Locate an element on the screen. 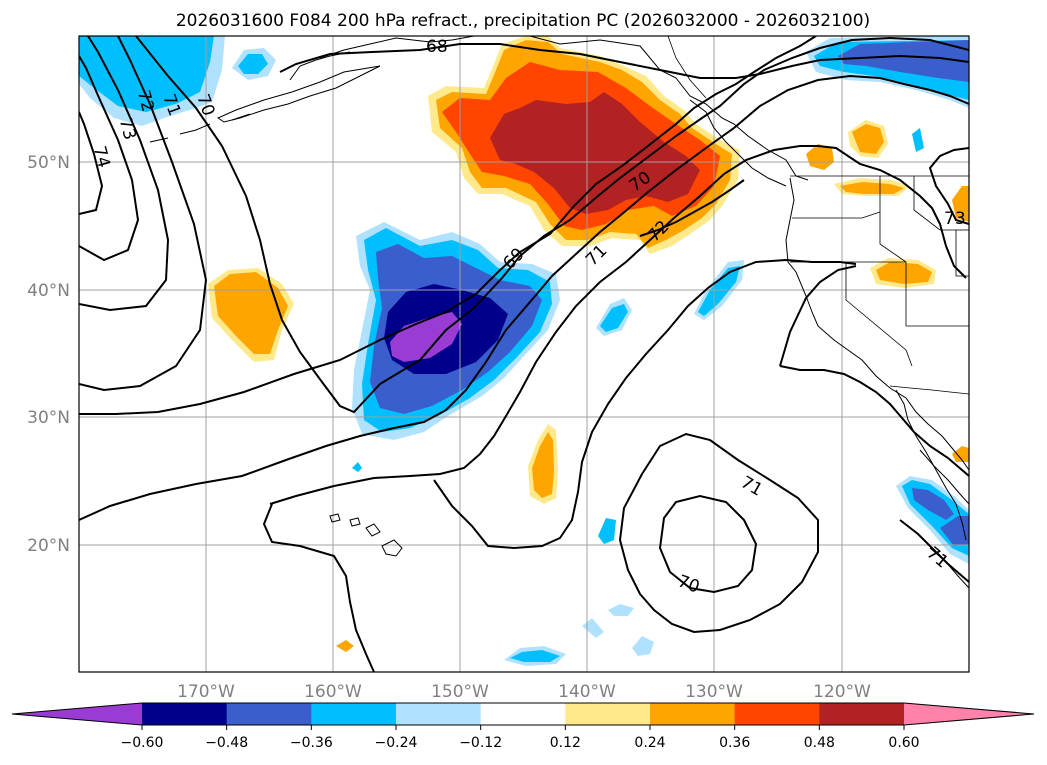  colorbar-tick-label: −0.12 is located at coordinates (480, 743).